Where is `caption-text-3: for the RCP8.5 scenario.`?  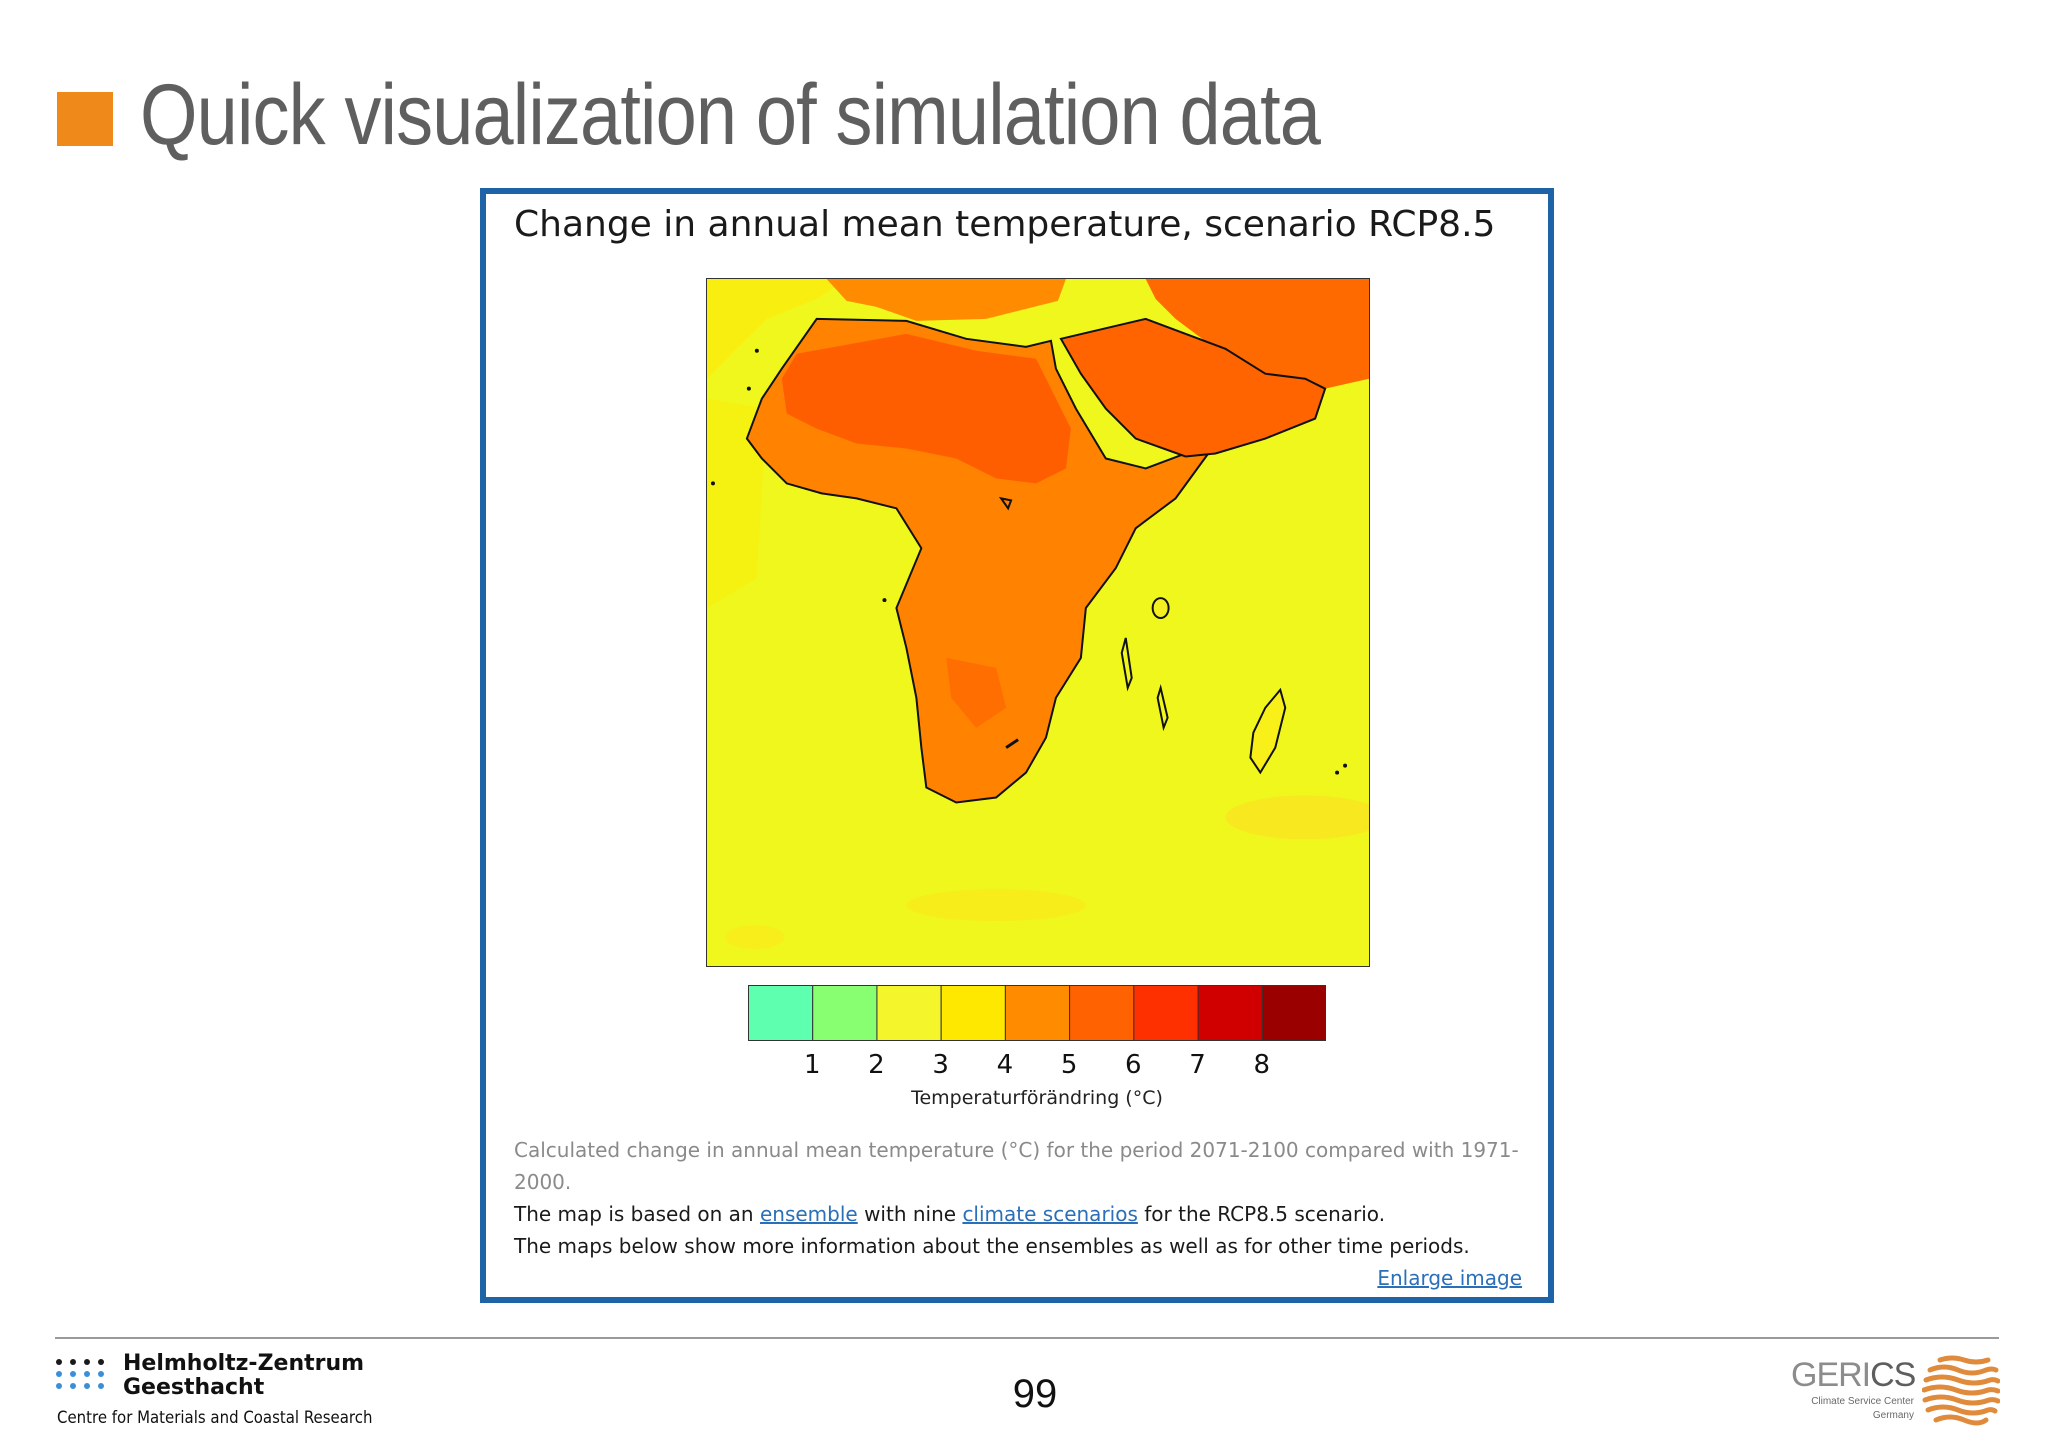
caption-text-3: for the RCP8.5 scenario. is located at coordinates (1261, 1214).